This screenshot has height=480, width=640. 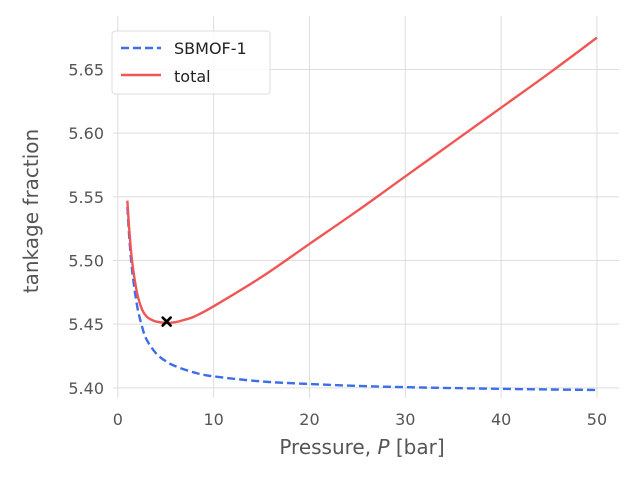 I want to click on x-axis-label-prefix: Pressure,, so click(x=328, y=447).